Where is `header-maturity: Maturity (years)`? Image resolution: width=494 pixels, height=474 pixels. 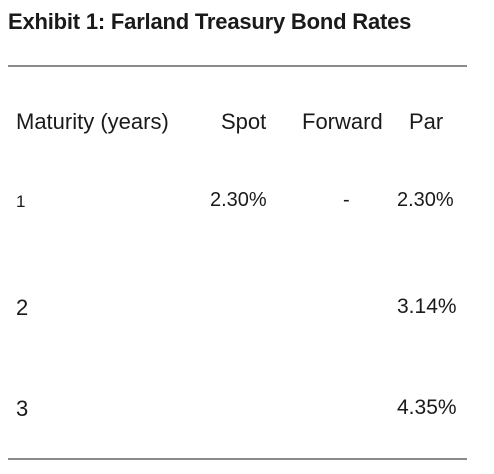
header-maturity: Maturity (years) is located at coordinates (92, 121).